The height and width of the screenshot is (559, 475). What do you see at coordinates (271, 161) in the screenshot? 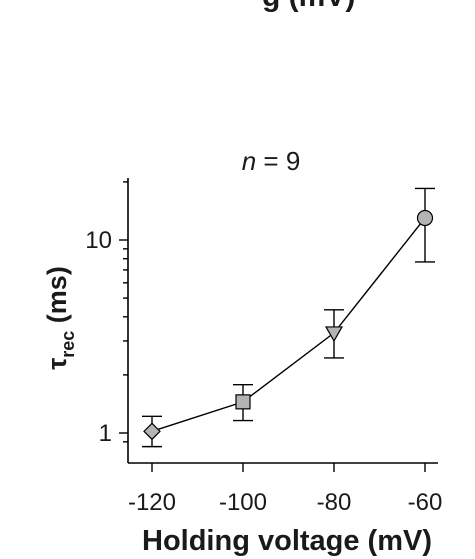
I see `sample-size-annotation: n = 9` at bounding box center [271, 161].